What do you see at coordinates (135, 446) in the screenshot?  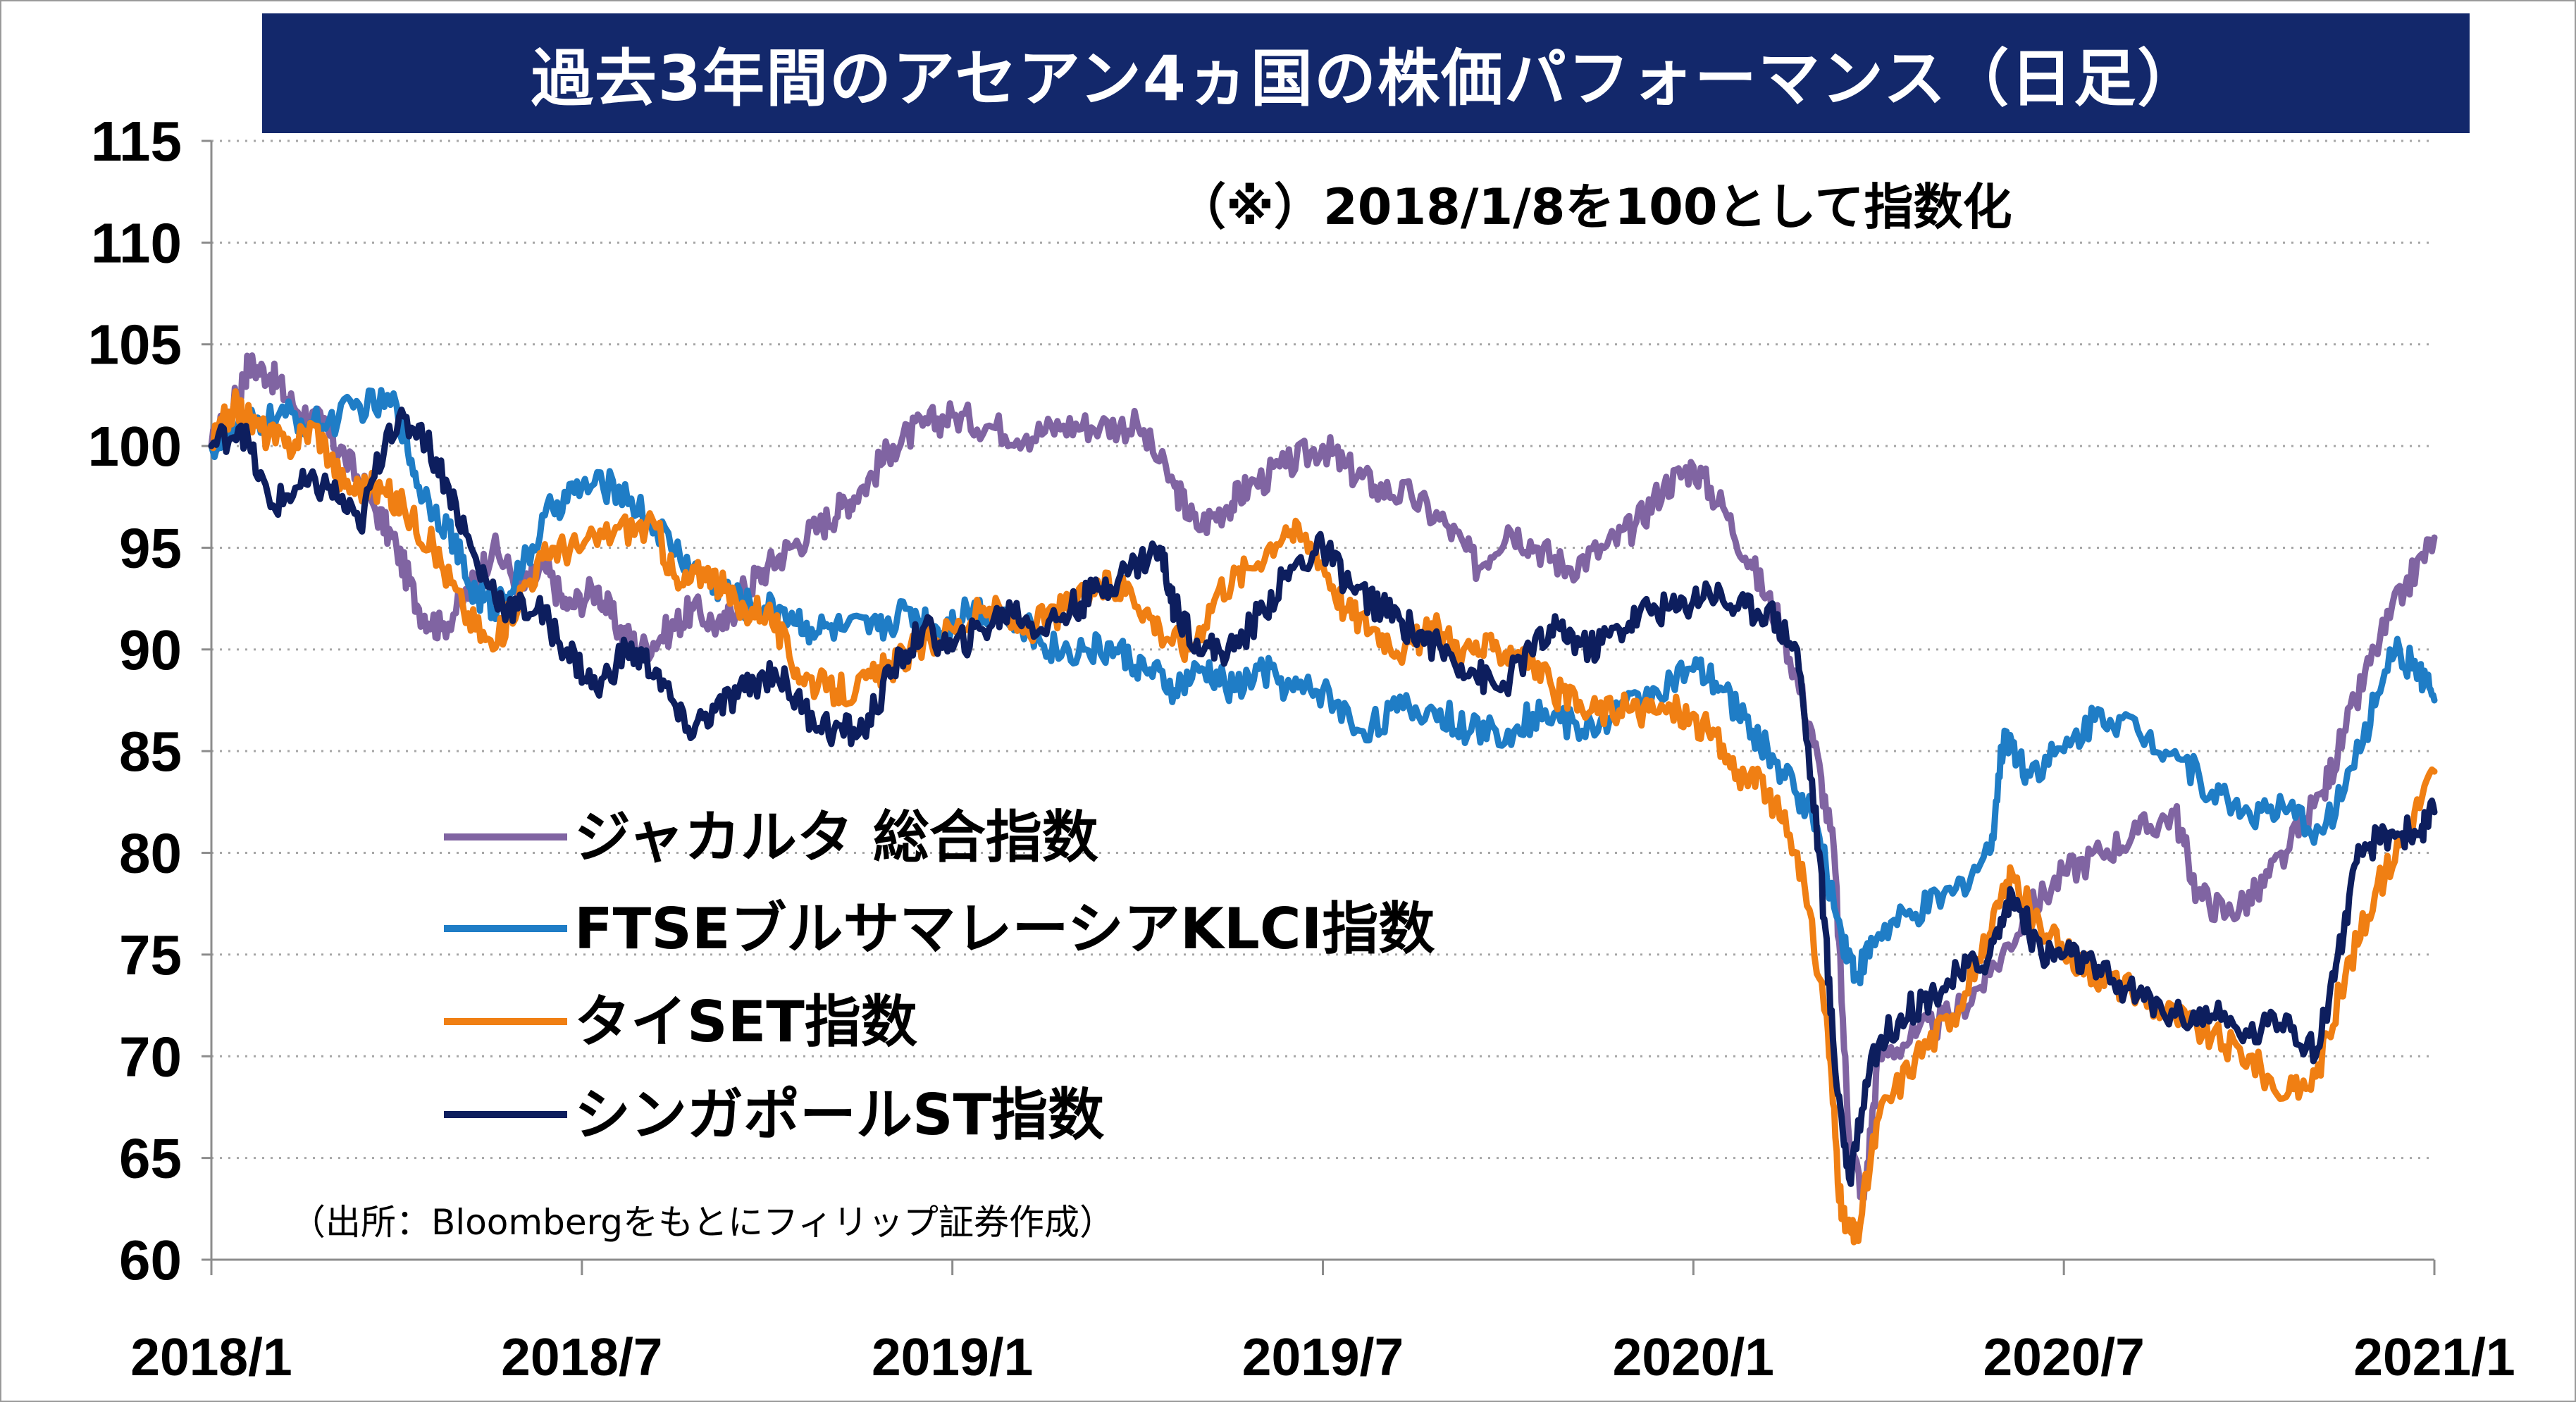 I see `y-tick-label: 100` at bounding box center [135, 446].